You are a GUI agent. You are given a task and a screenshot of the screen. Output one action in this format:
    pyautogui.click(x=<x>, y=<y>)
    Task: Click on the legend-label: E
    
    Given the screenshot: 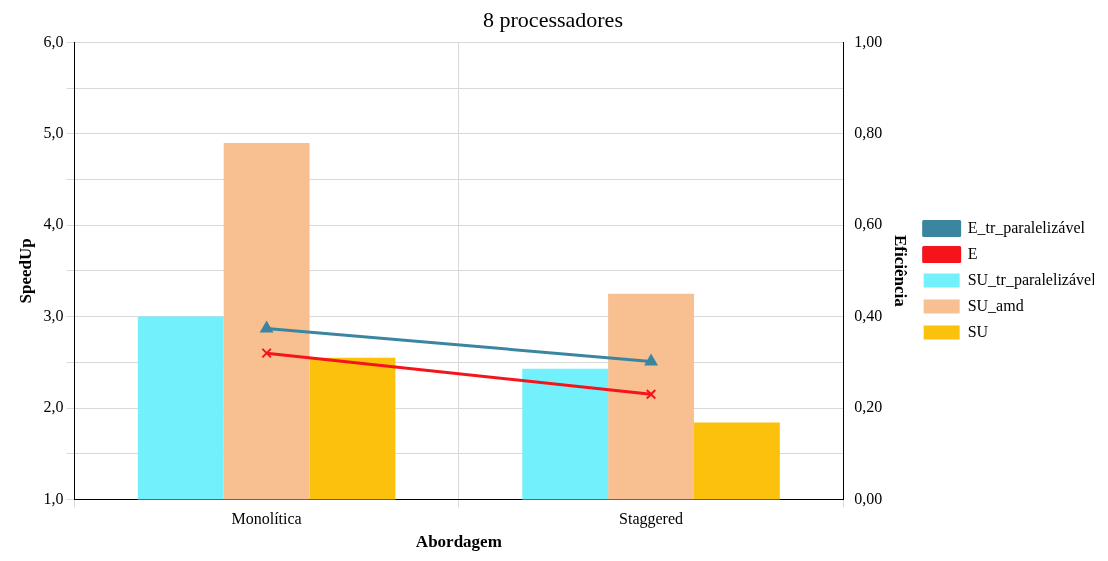 What is the action you would take?
    pyautogui.click(x=972, y=253)
    